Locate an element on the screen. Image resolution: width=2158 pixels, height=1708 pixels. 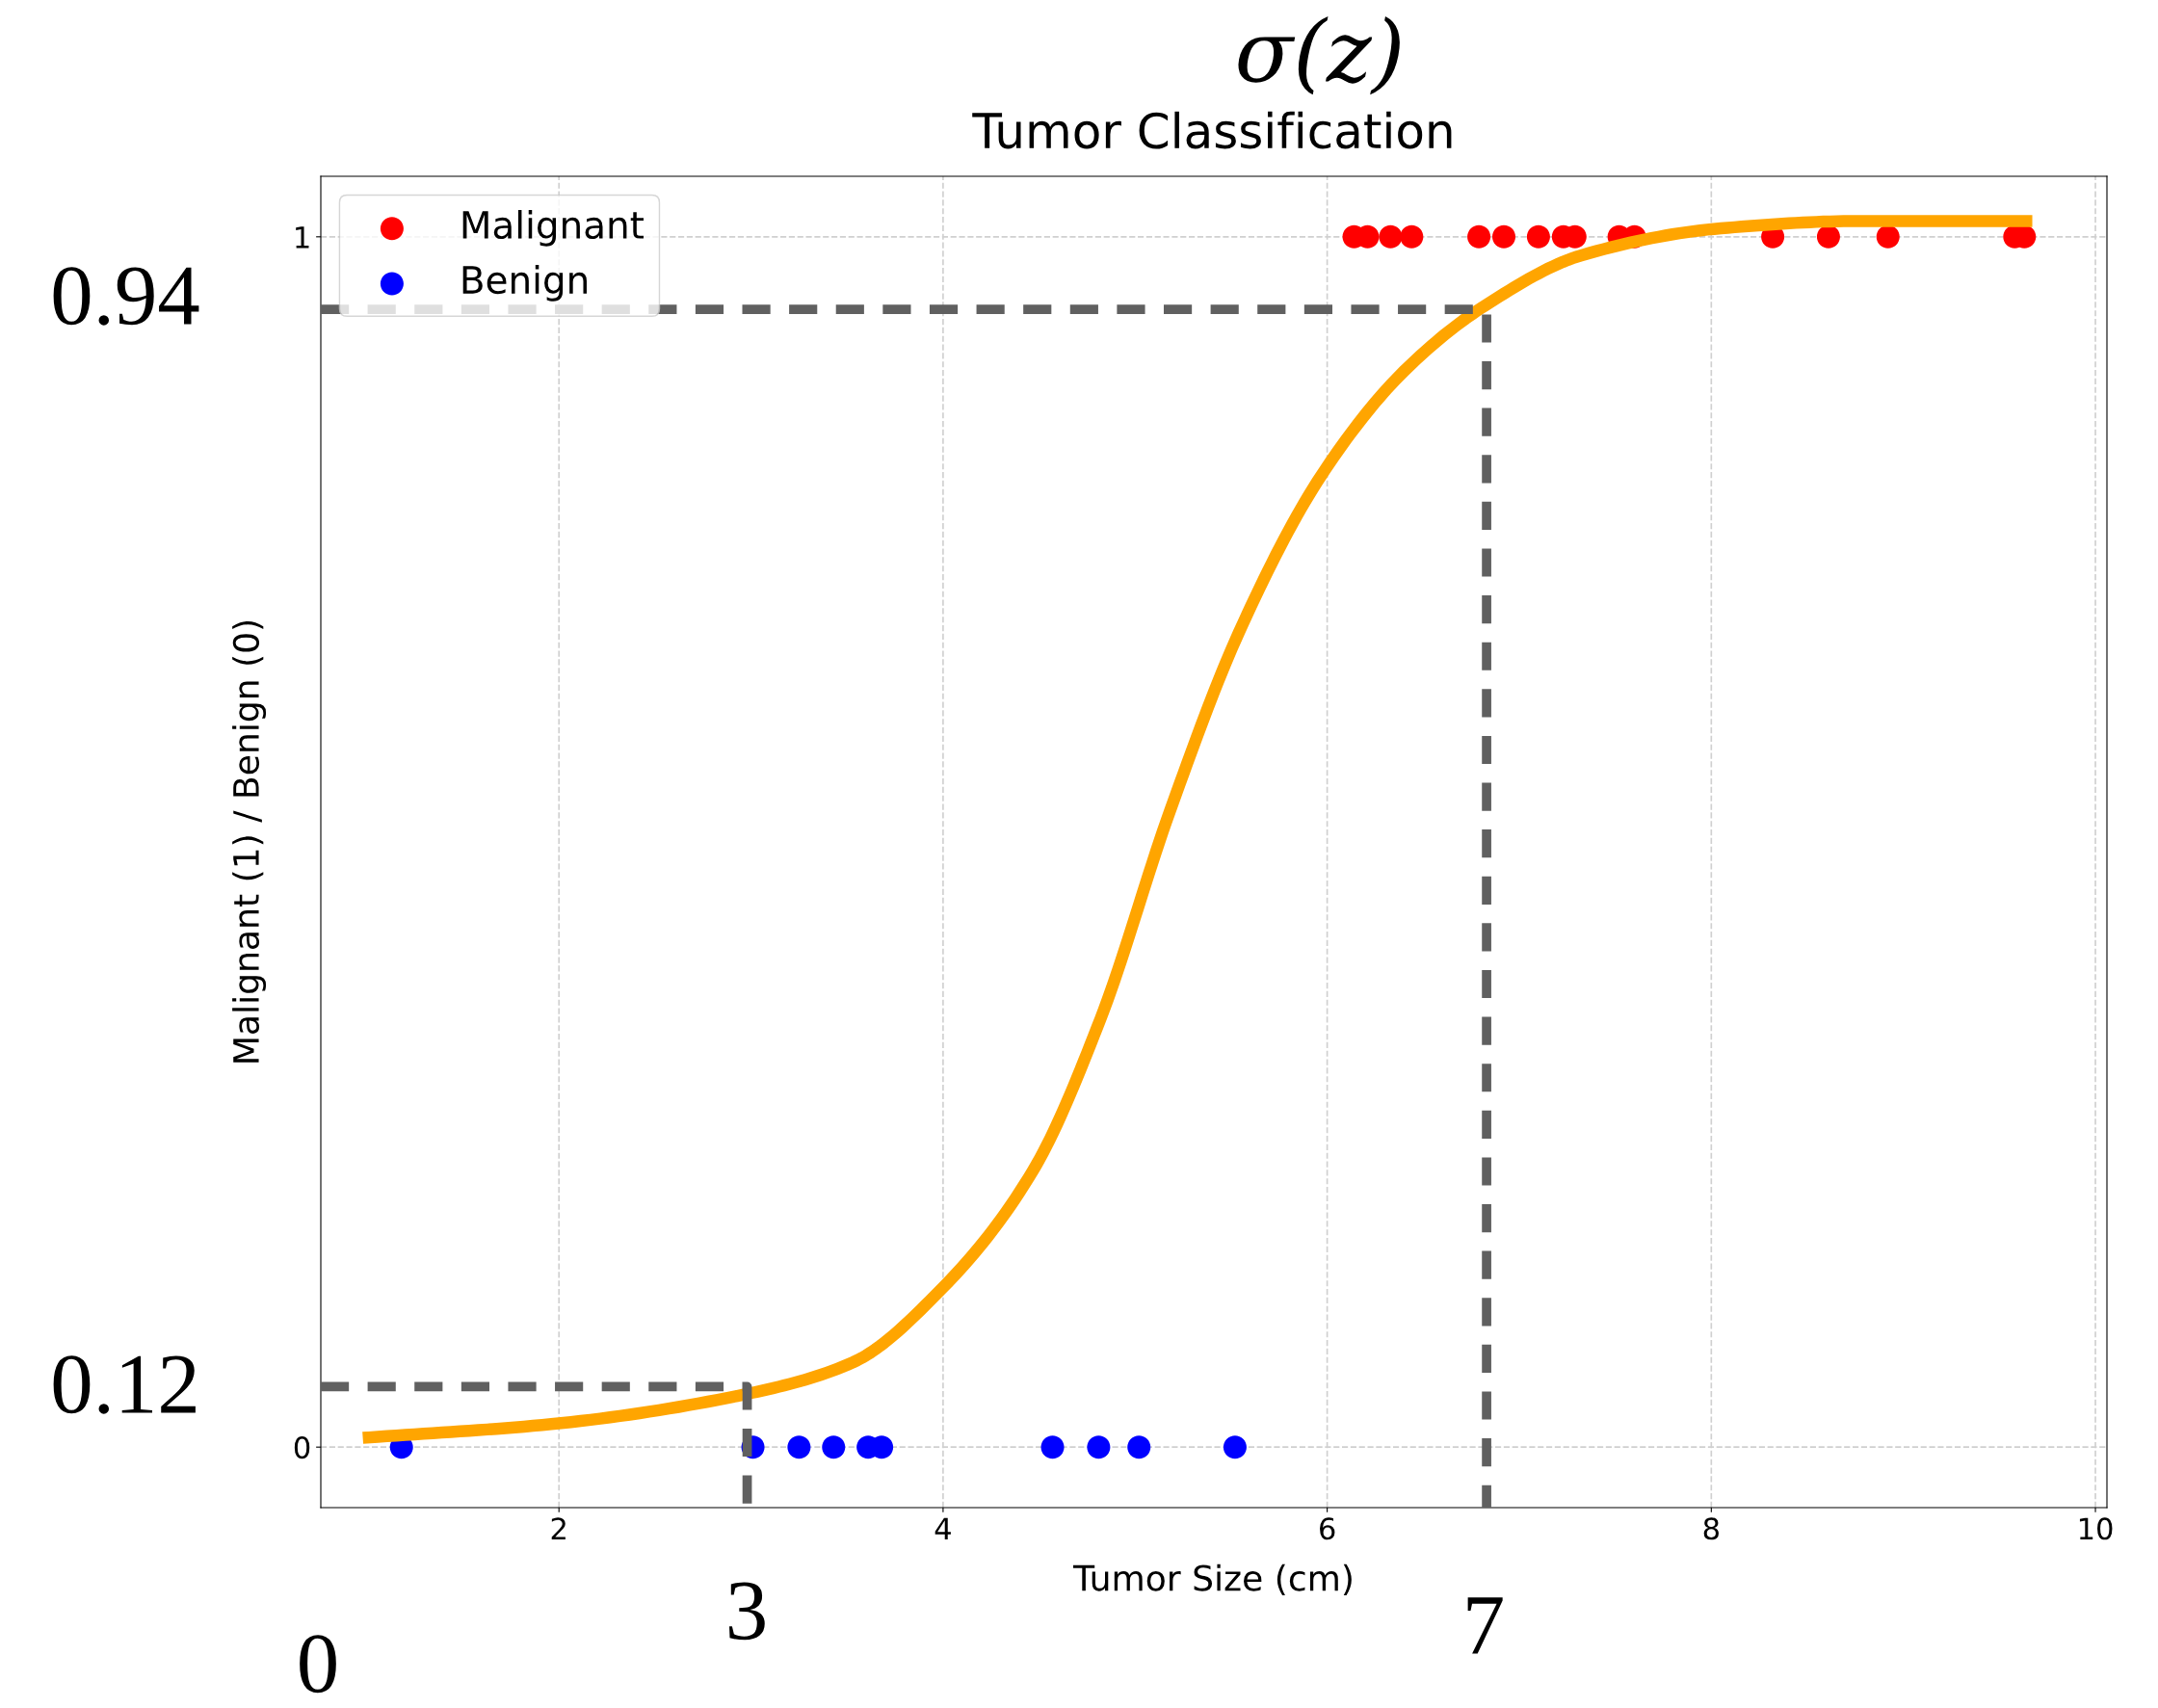
text: 0.94 is located at coordinates (126, 296).